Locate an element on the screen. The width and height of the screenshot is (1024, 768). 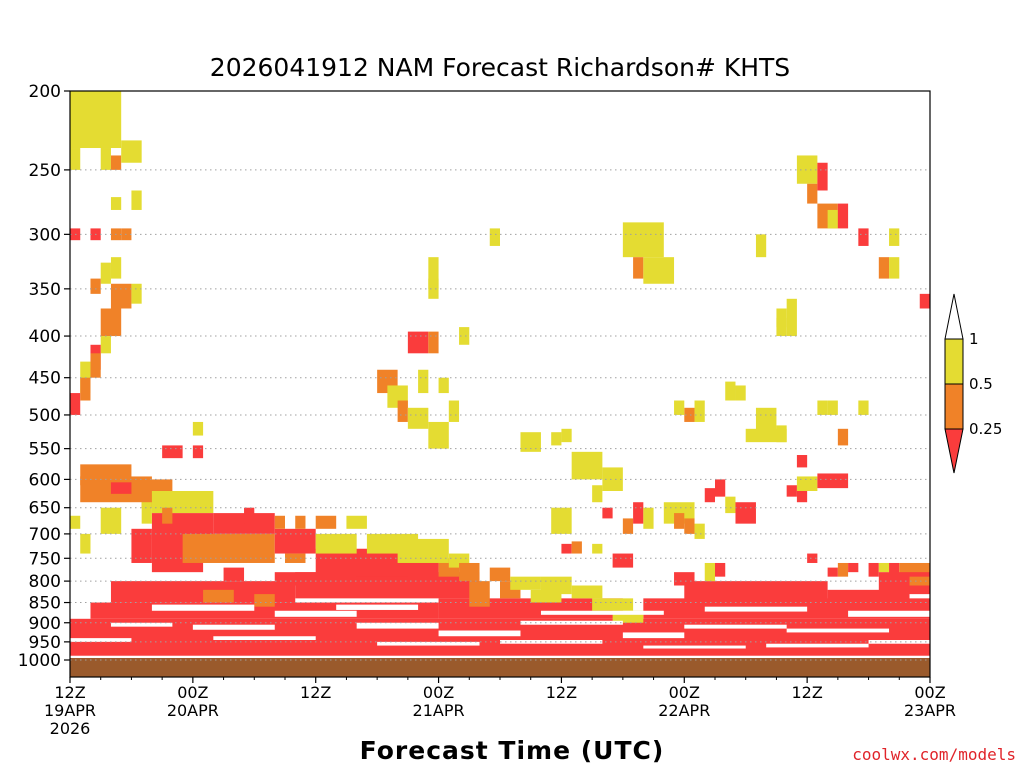
y-tick-label: 800 is located at coordinates (45, 582).